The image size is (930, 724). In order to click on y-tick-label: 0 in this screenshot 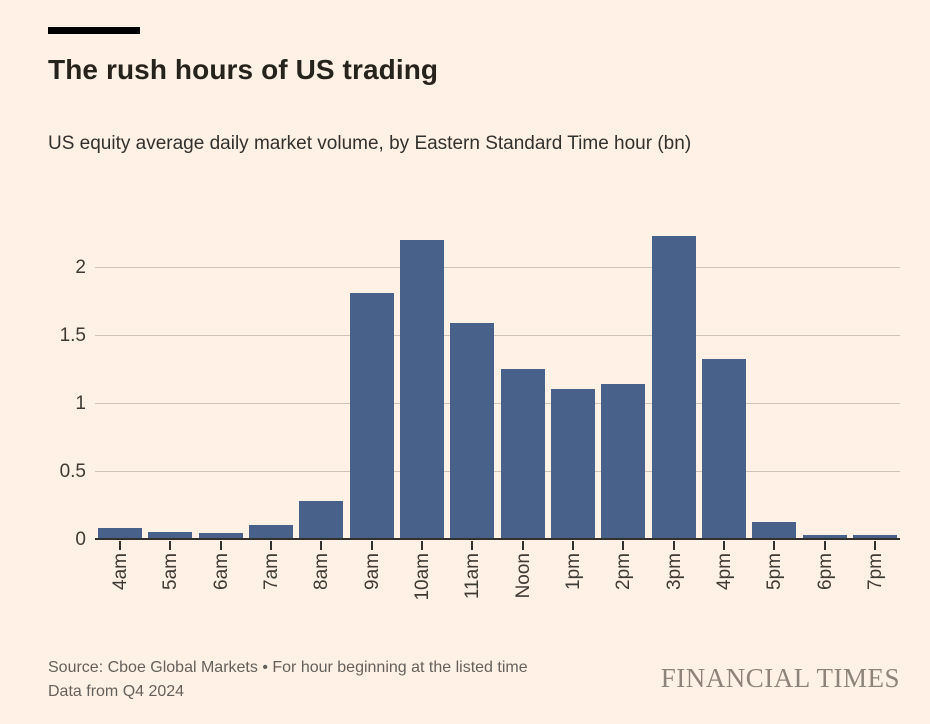, I will do `click(80, 539)`.